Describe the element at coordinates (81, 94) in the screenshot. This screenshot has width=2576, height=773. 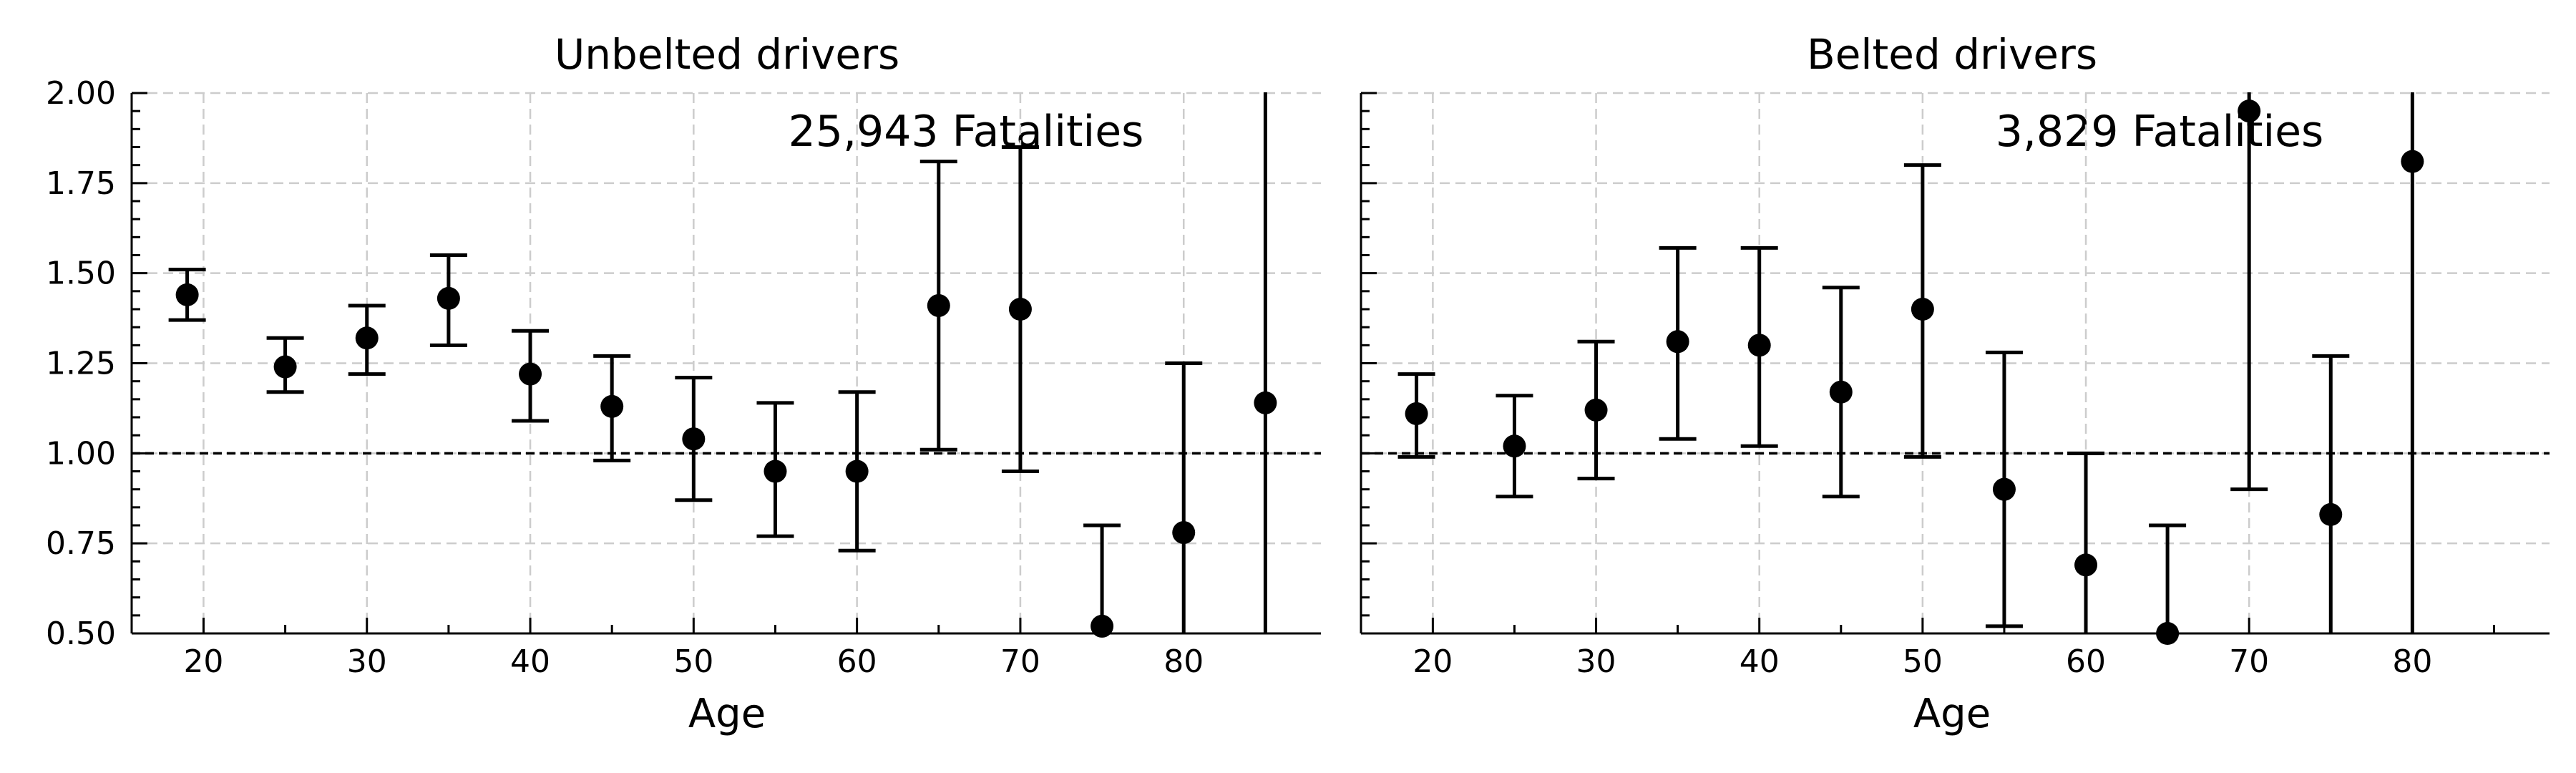
I see `y-tick-label: 2.00` at that location.